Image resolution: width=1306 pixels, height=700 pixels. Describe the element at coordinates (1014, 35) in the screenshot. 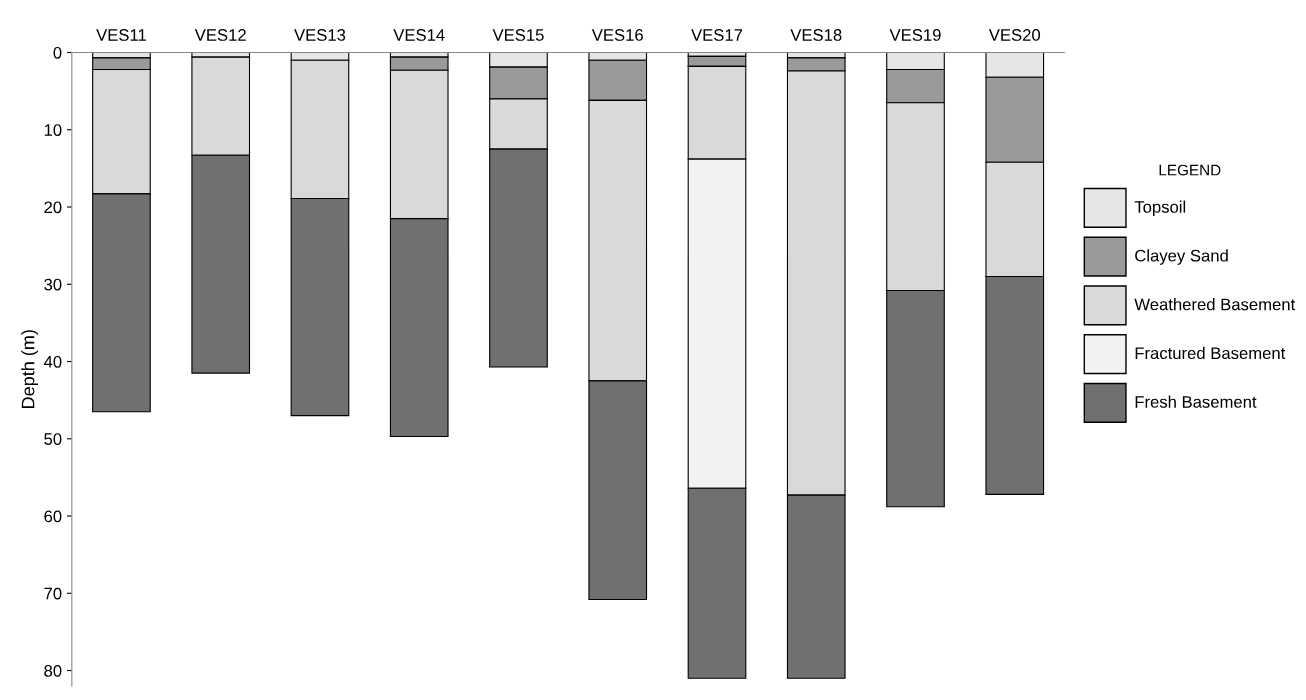

I see `x-tick-label: VES20` at that location.